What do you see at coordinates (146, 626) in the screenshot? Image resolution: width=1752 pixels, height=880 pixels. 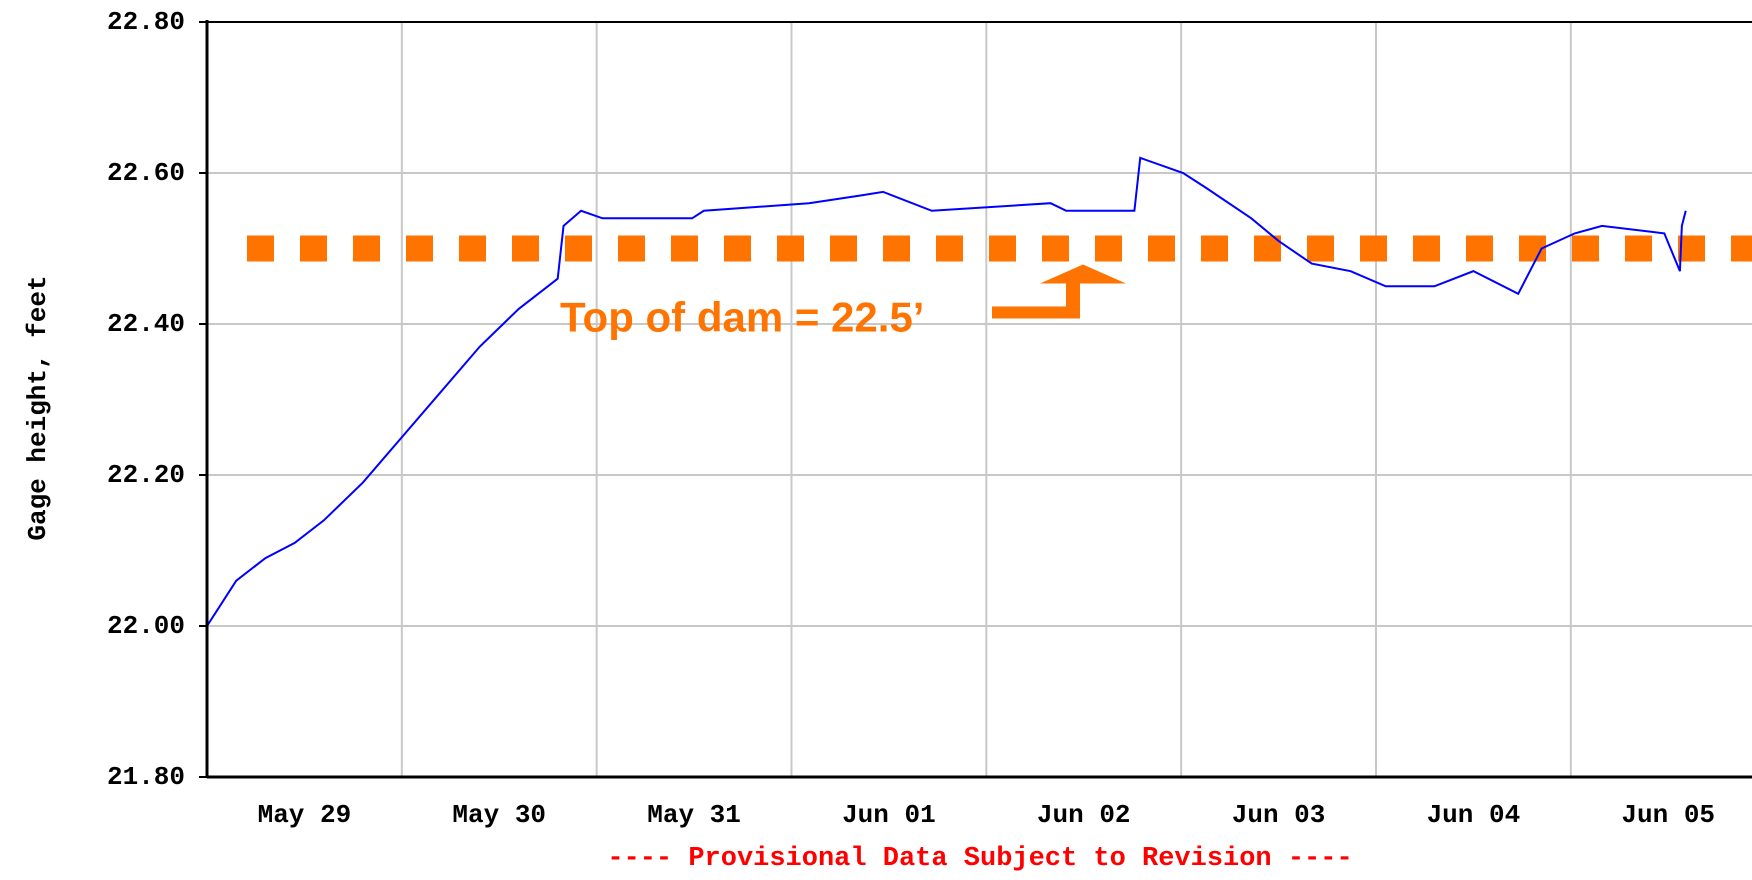 I see `y-tick-label: 22.00` at bounding box center [146, 626].